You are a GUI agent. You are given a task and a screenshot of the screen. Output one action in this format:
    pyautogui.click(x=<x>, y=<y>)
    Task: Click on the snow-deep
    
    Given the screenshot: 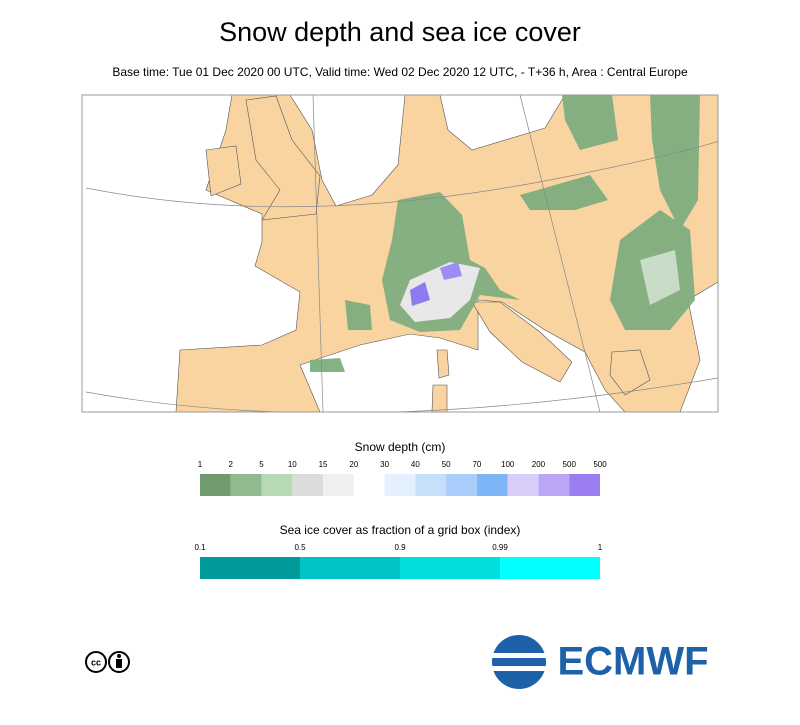 What is the action you would take?
    pyautogui.click(x=540, y=286)
    